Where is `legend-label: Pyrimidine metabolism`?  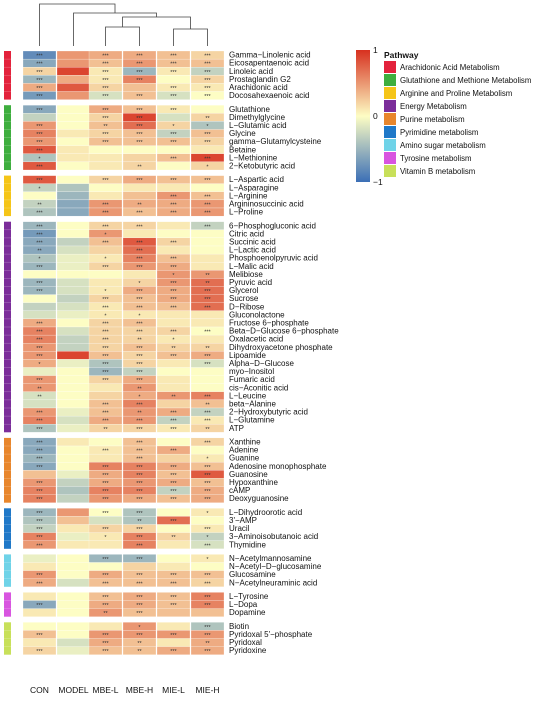
legend-label: Pyrimidine metabolism is located at coordinates (439, 132).